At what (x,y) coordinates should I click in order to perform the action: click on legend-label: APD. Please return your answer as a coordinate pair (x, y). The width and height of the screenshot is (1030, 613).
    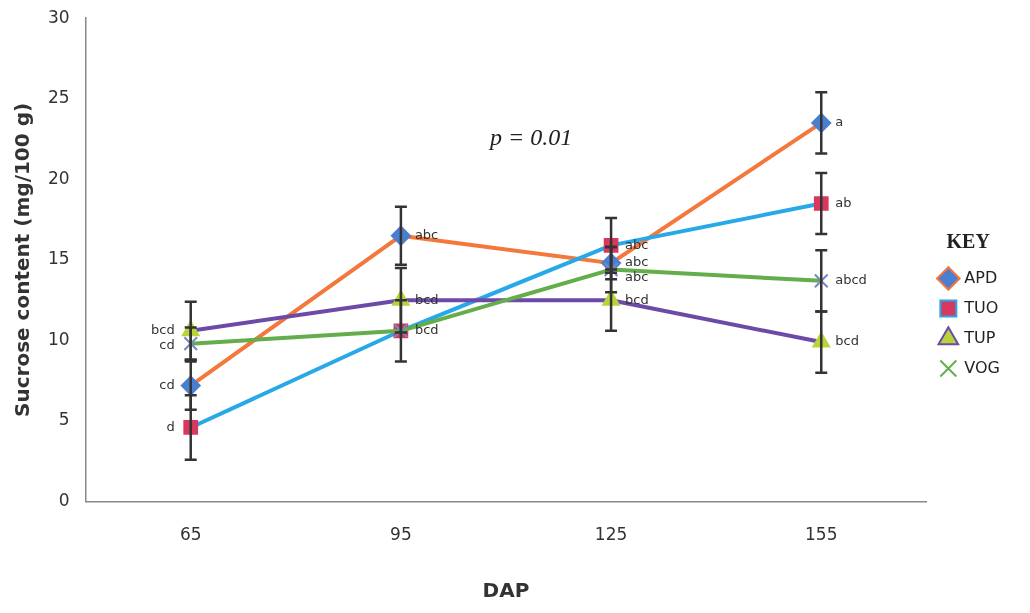
    Looking at the image, I should click on (981, 277).